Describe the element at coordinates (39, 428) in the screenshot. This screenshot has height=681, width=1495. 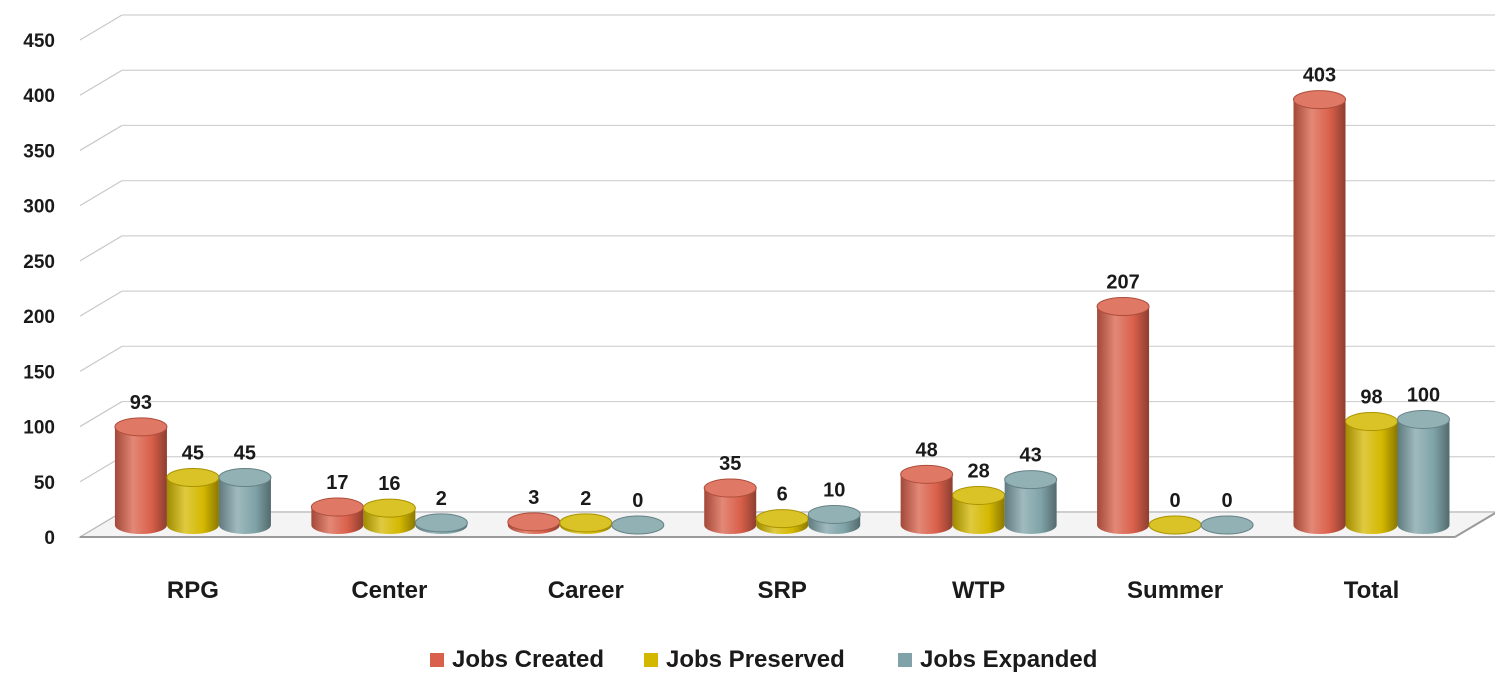
I see `y-tick-label: 100` at that location.